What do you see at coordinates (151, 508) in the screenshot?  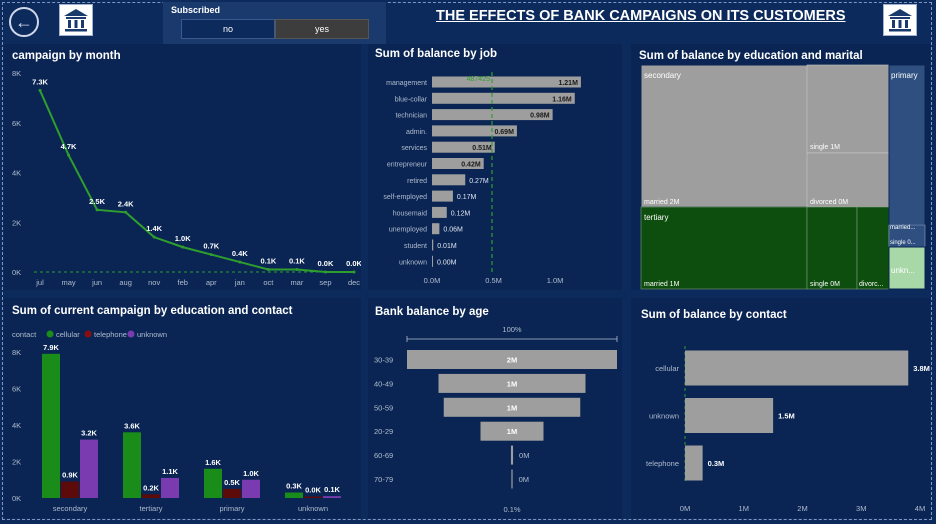 I see `x-tick-label: tertiary` at bounding box center [151, 508].